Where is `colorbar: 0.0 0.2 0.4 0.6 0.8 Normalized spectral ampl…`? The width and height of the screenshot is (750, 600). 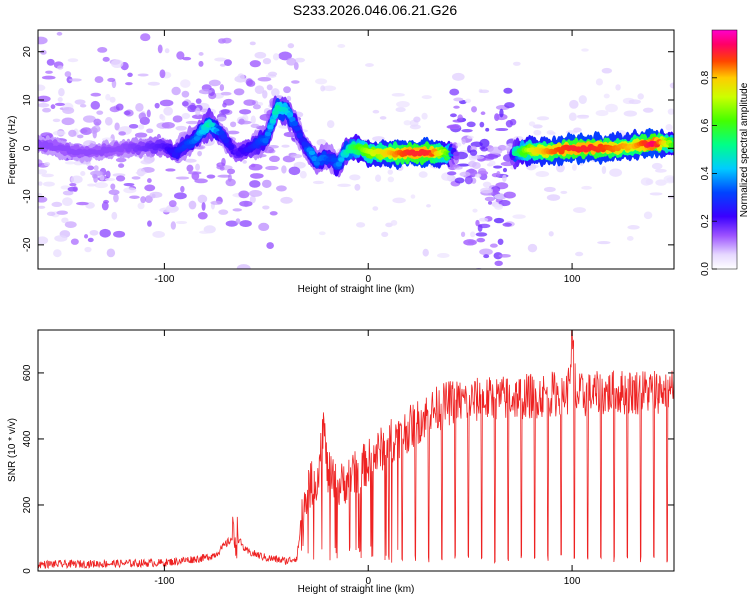
colorbar: 0.0 0.2 0.4 0.6 0.8 Normalized spectral ampl… is located at coordinates (725, 152).